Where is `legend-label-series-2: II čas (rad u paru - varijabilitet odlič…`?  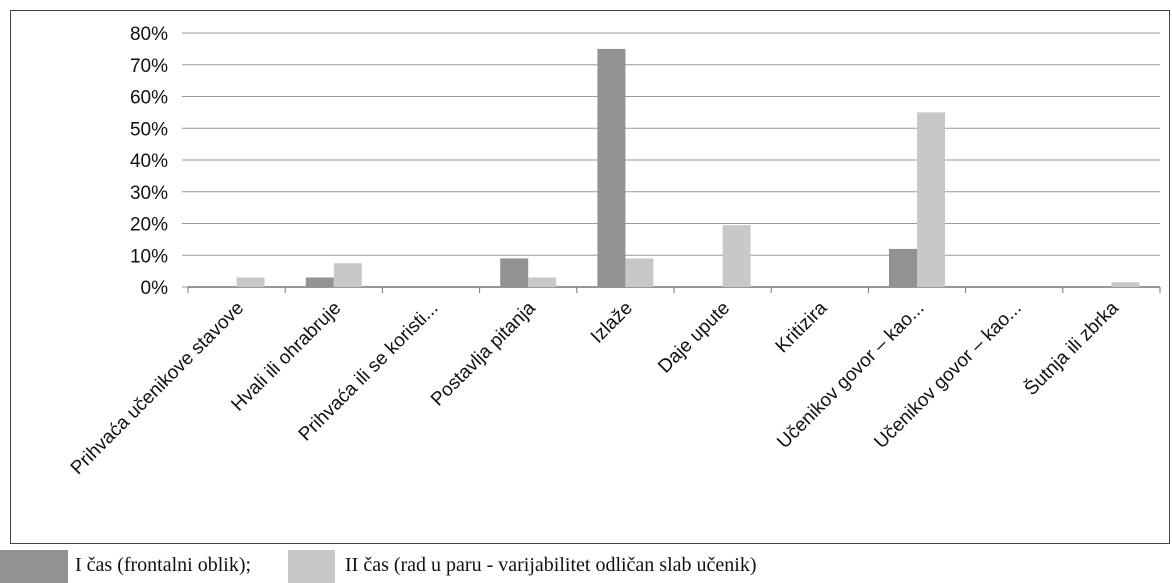 legend-label-series-2: II čas (rad u paru - varijabilitet odlič… is located at coordinates (551, 565).